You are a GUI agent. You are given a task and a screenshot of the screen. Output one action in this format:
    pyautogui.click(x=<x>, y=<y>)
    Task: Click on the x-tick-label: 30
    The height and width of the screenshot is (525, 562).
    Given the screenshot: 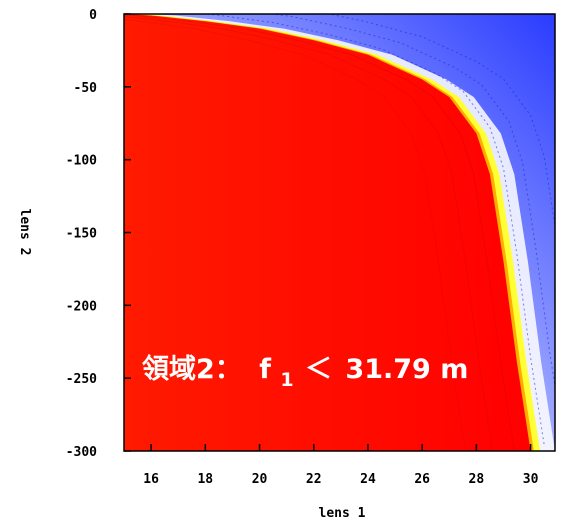 What is the action you would take?
    pyautogui.click(x=531, y=479)
    